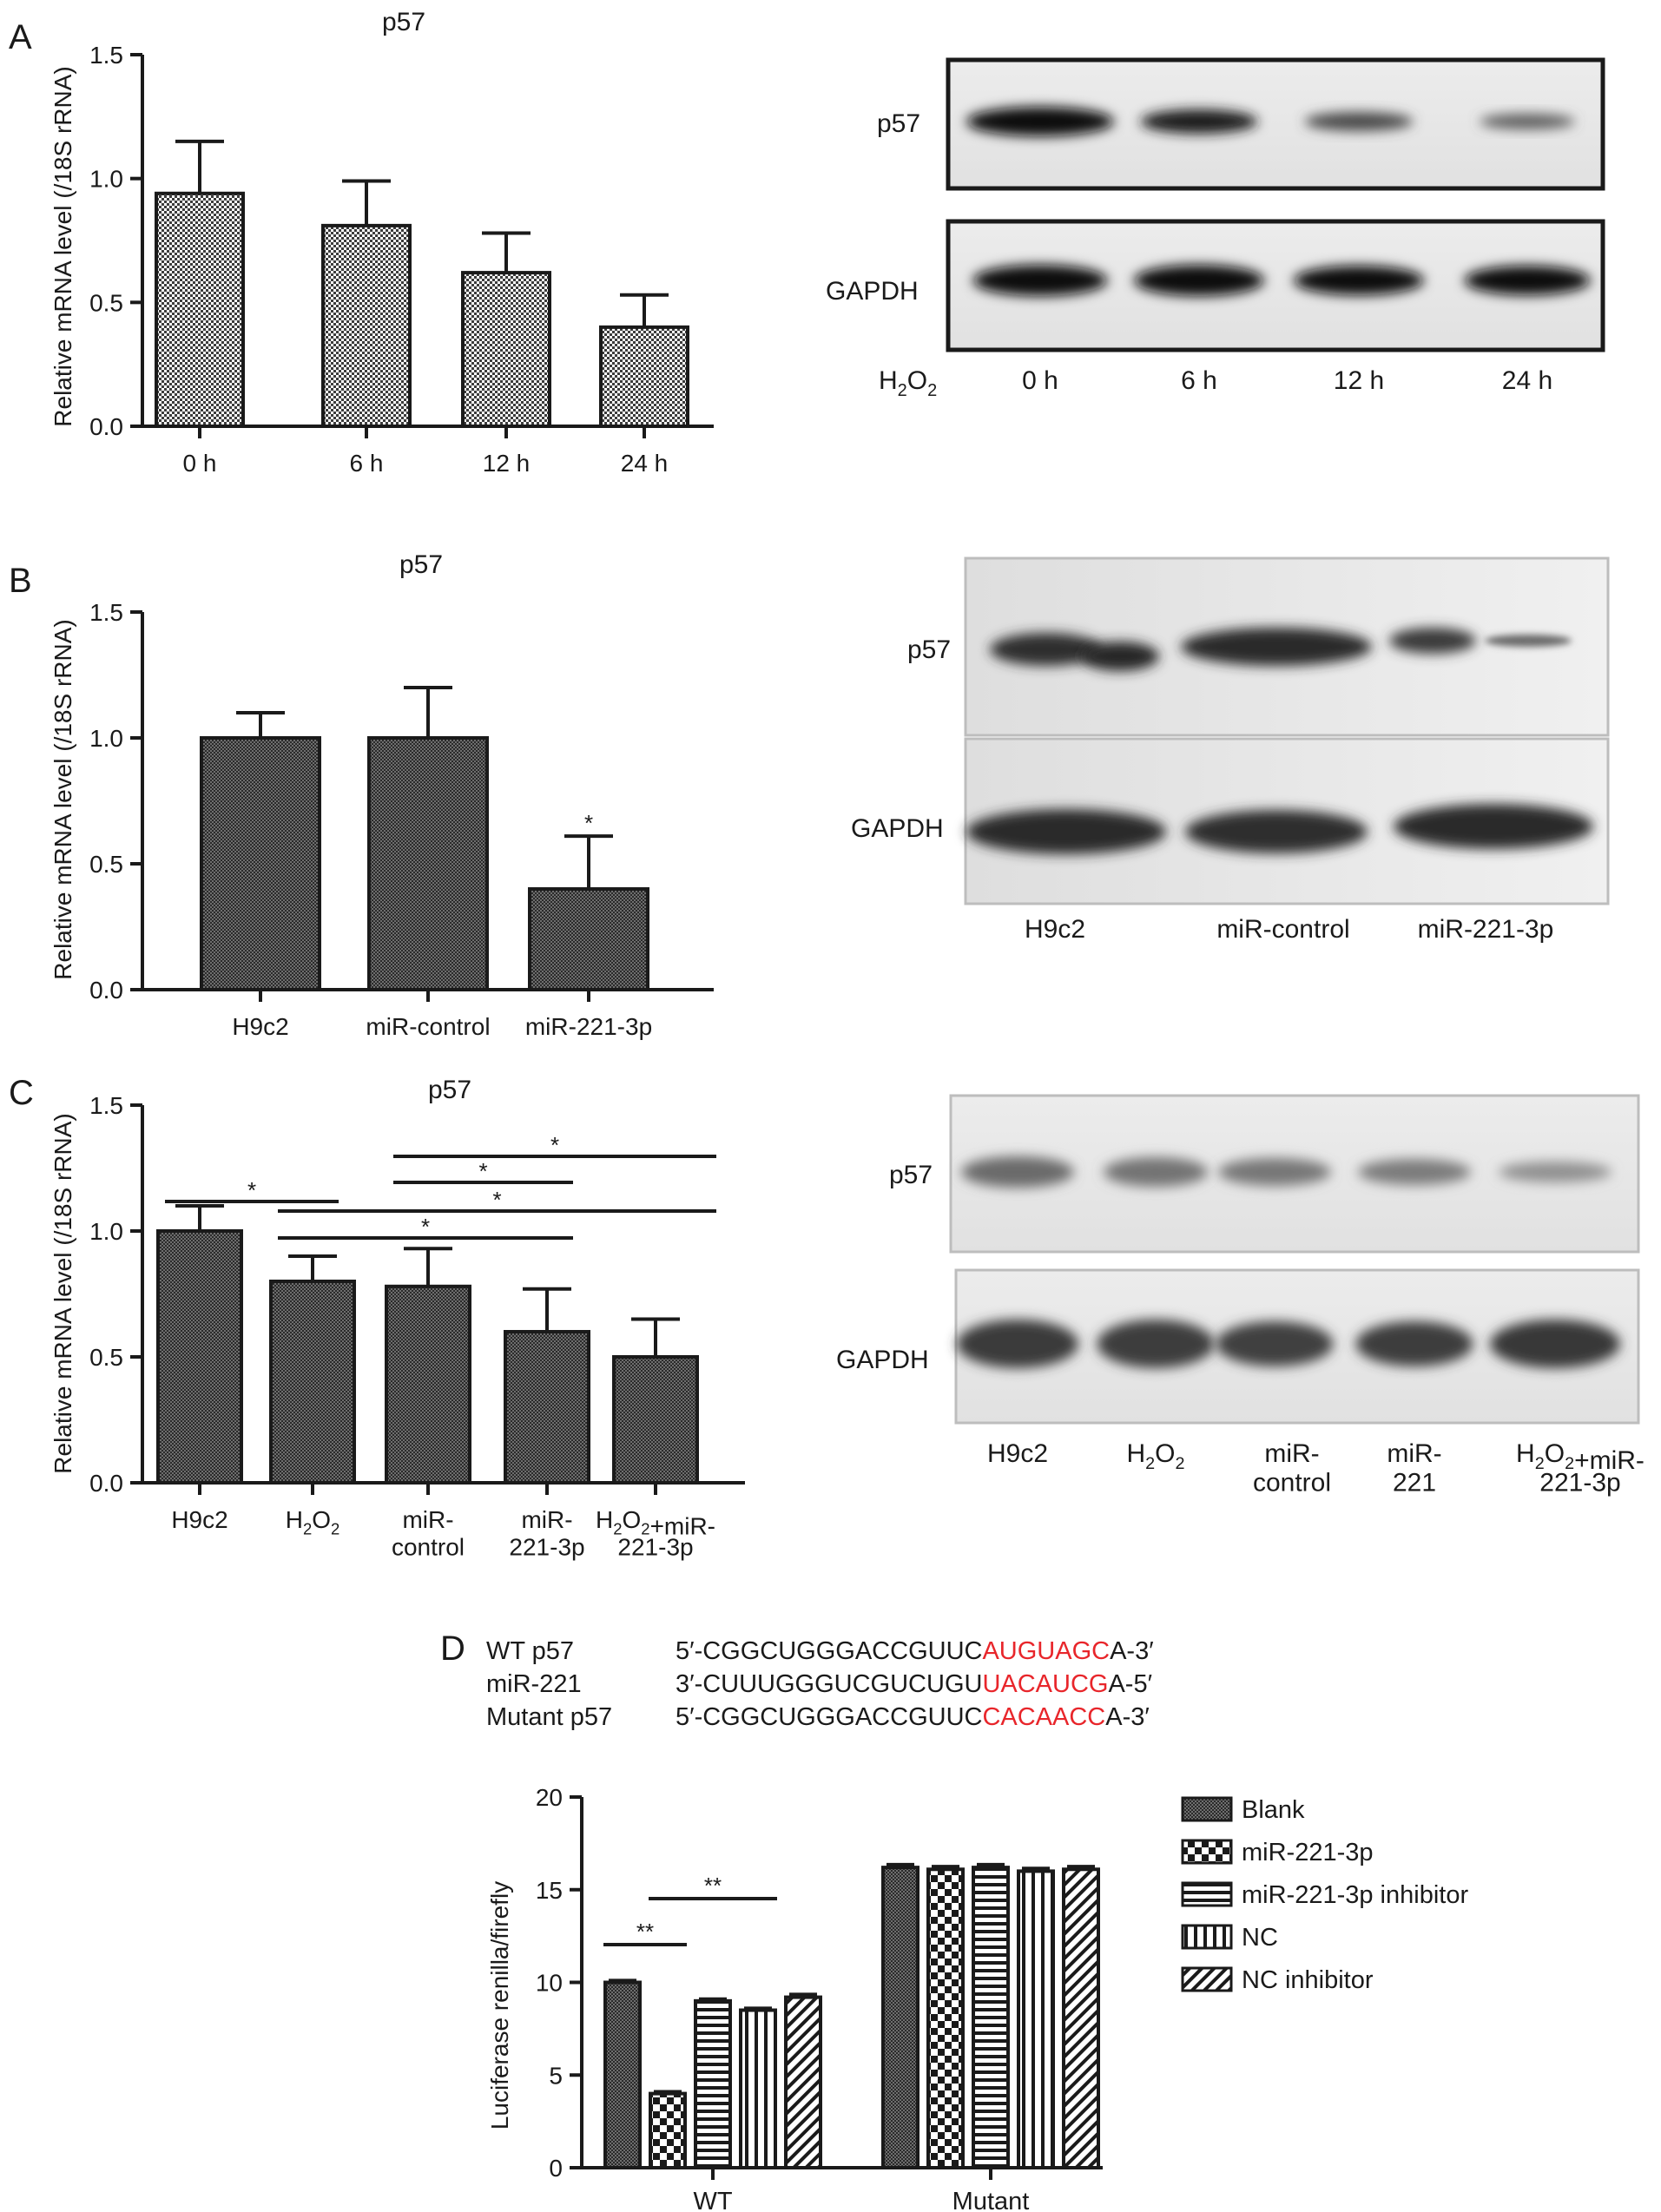 The width and height of the screenshot is (1661, 2212). What do you see at coordinates (908, 383) in the screenshot?
I see `blot-a-treatment-label: H2O2` at bounding box center [908, 383].